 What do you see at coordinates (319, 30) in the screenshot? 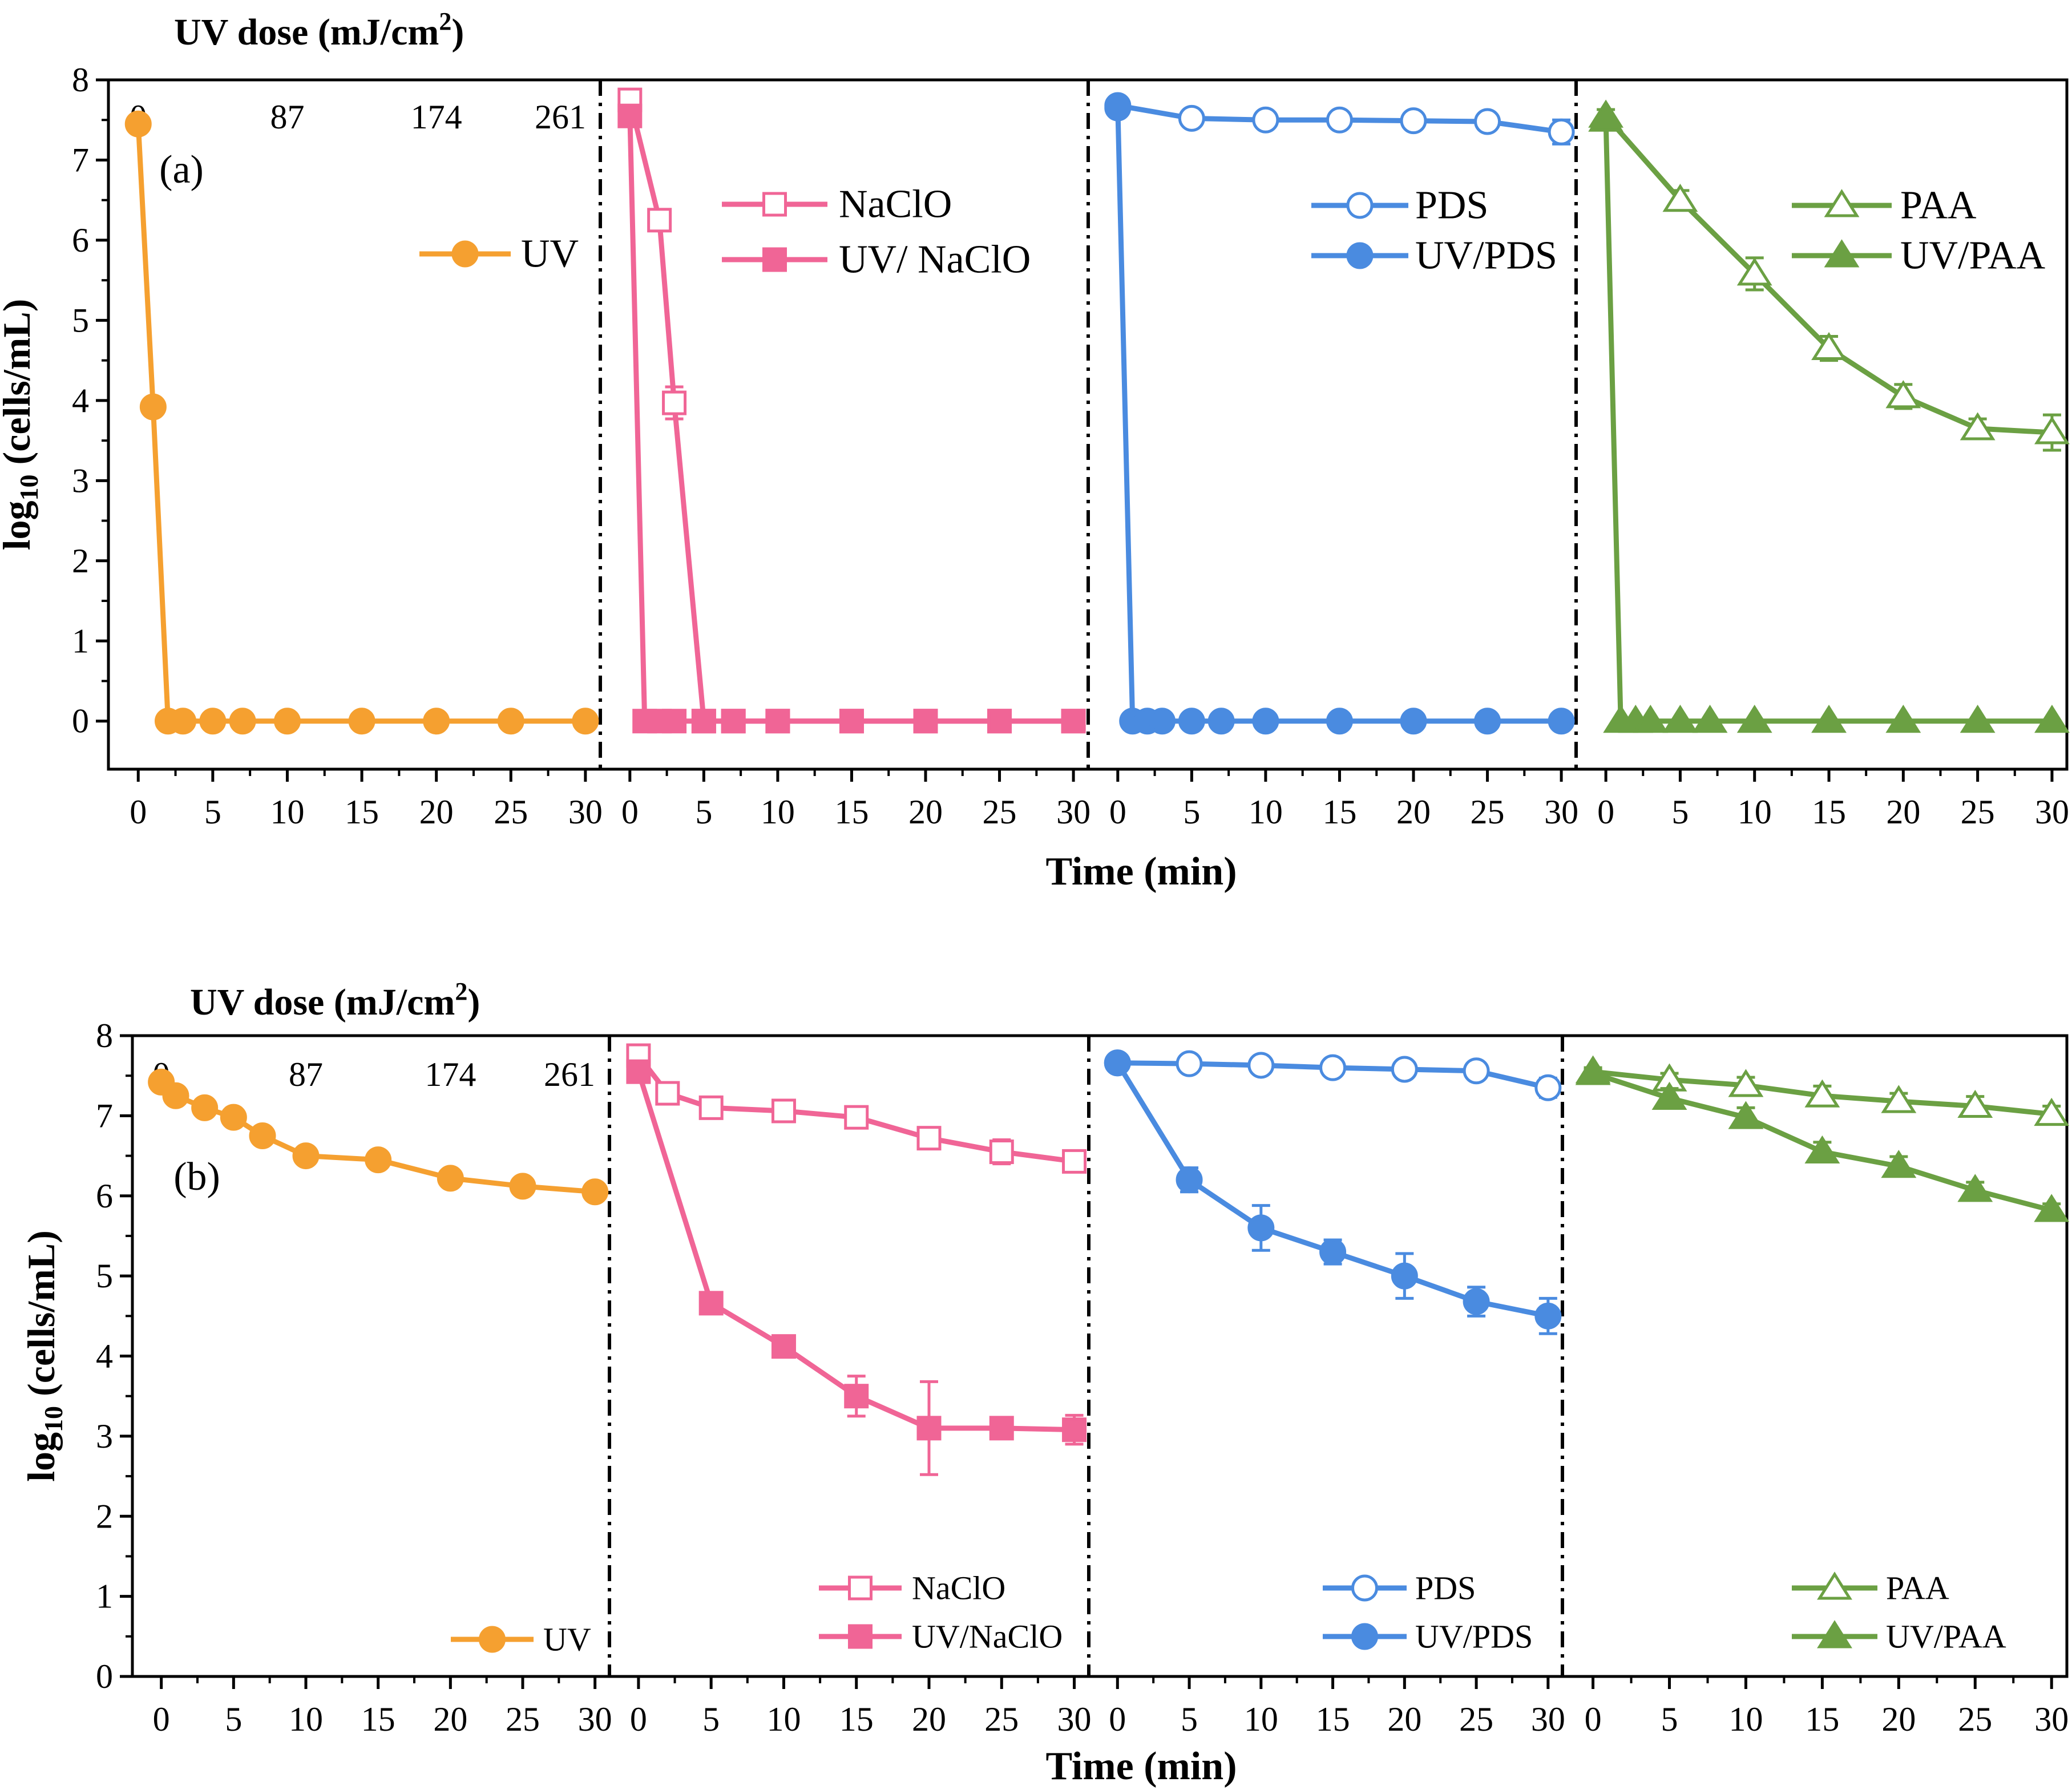
I see `uv-dose-title: UV dose (mJ/cm2)` at bounding box center [319, 30].